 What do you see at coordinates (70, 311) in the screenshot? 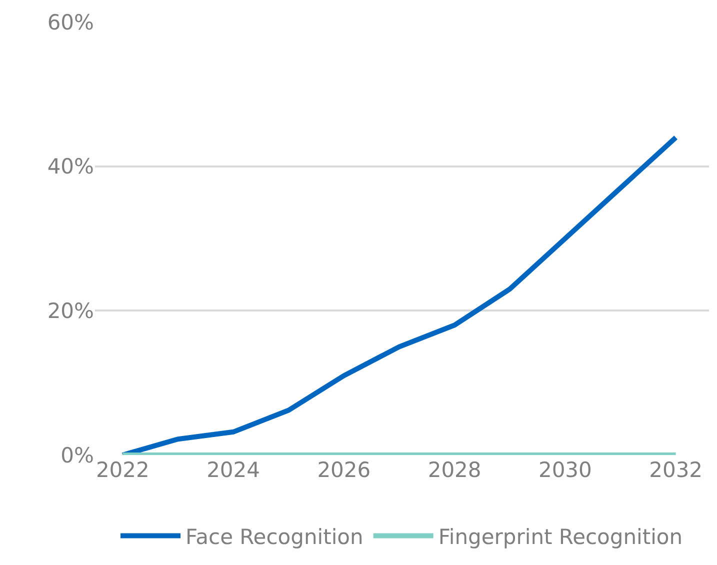
I see `y-tick-label: 20%` at bounding box center [70, 311].